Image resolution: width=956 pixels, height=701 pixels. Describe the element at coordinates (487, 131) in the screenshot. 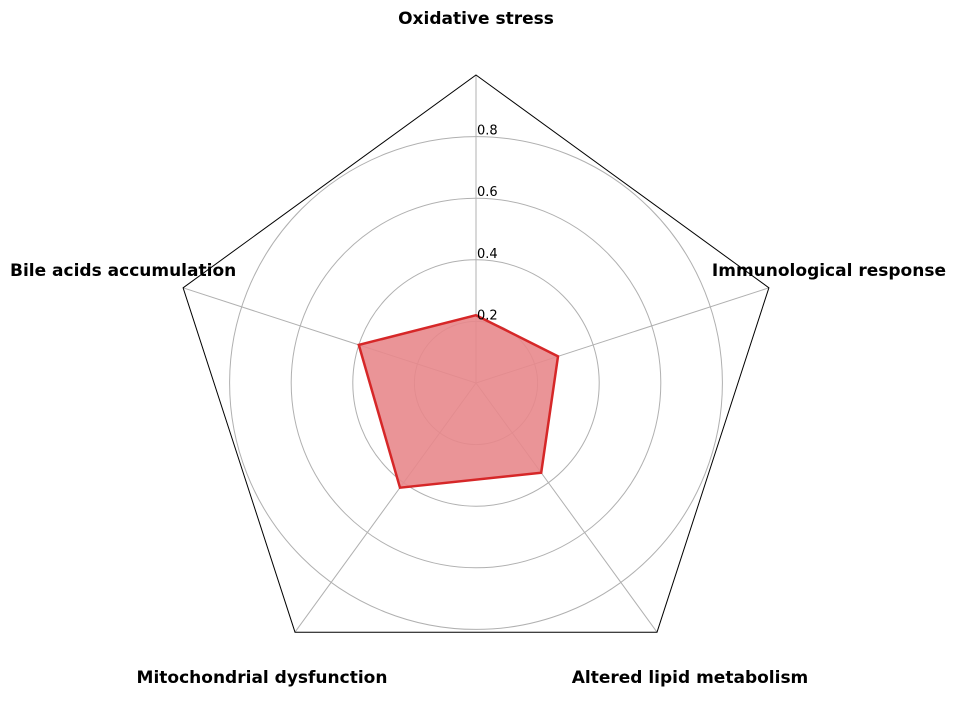

I see `r-tick-label-3: 0.8` at that location.